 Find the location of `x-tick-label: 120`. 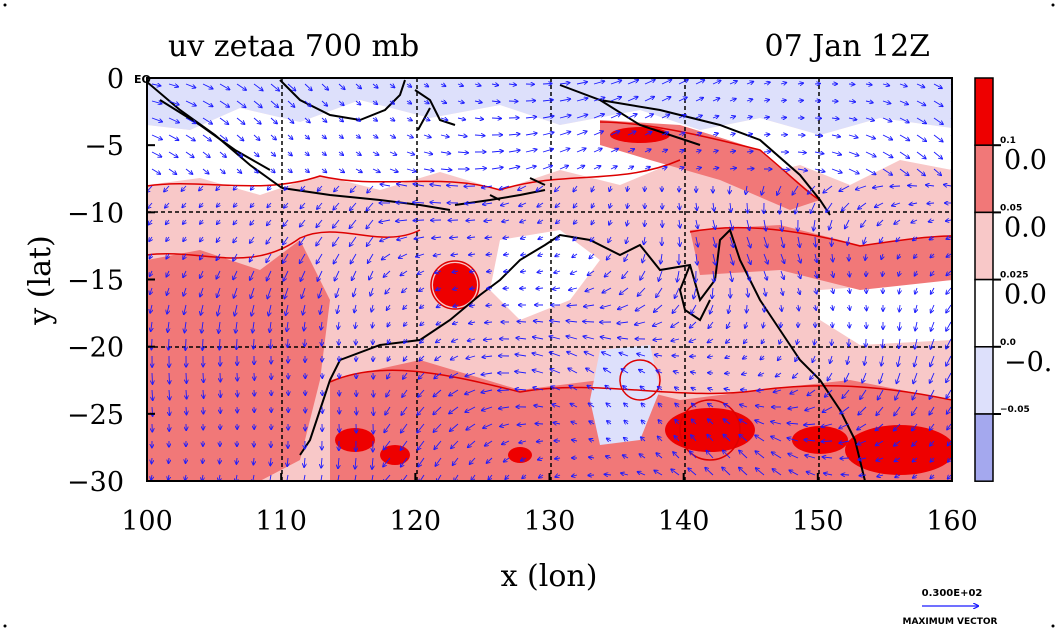

x-tick-label: 120 is located at coordinates (416, 521).